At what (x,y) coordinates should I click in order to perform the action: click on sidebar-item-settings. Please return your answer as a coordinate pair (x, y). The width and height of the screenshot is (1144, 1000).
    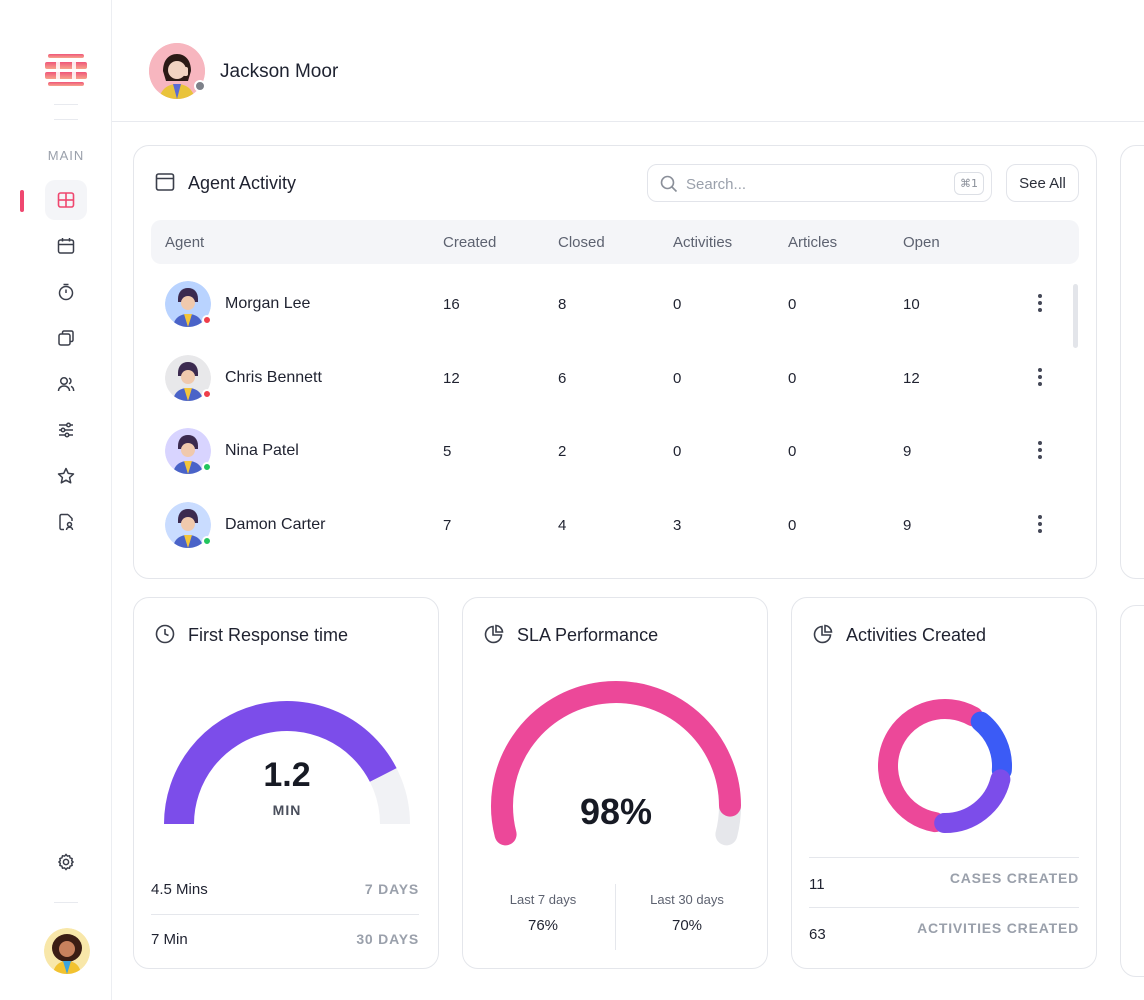
    Looking at the image, I should click on (66, 862).